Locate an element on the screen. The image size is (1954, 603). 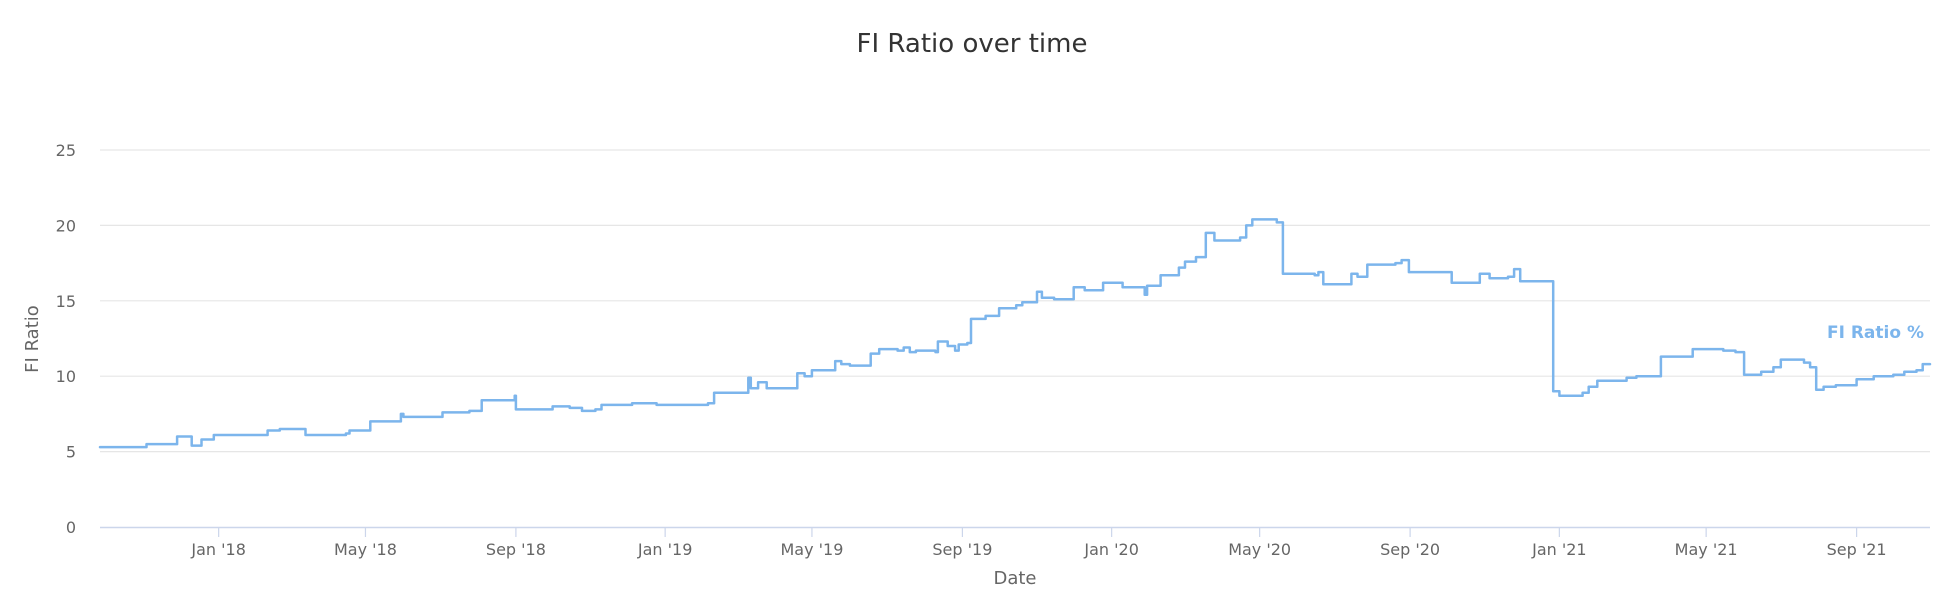
x-tick-label: Sep '20 is located at coordinates (1410, 549).